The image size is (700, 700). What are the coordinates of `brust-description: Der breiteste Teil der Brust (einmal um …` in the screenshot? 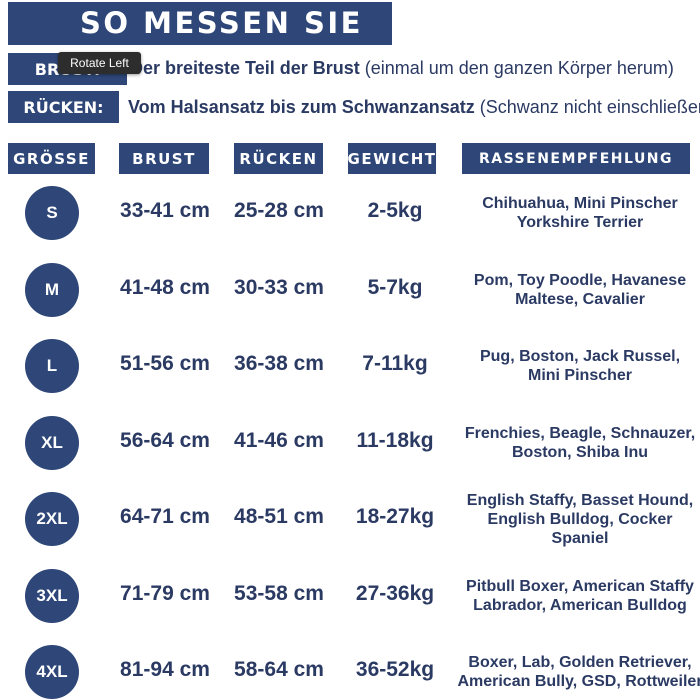 It's located at (402, 68).